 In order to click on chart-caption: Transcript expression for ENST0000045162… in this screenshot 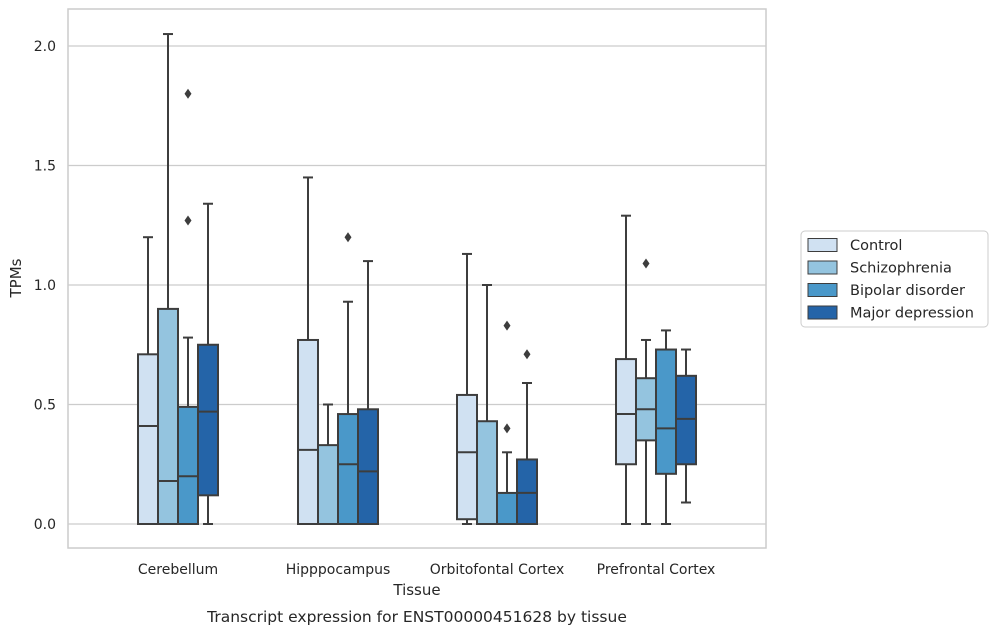, I will do `click(416, 617)`.